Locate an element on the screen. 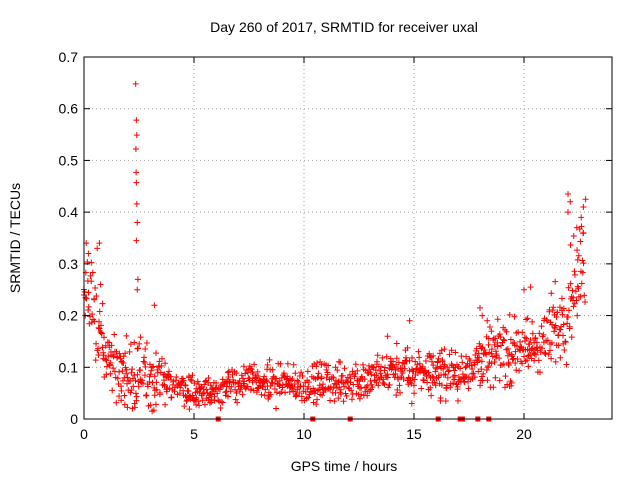 This screenshot has height=485, width=640. y-tick-label: 0.2 is located at coordinates (69, 316).